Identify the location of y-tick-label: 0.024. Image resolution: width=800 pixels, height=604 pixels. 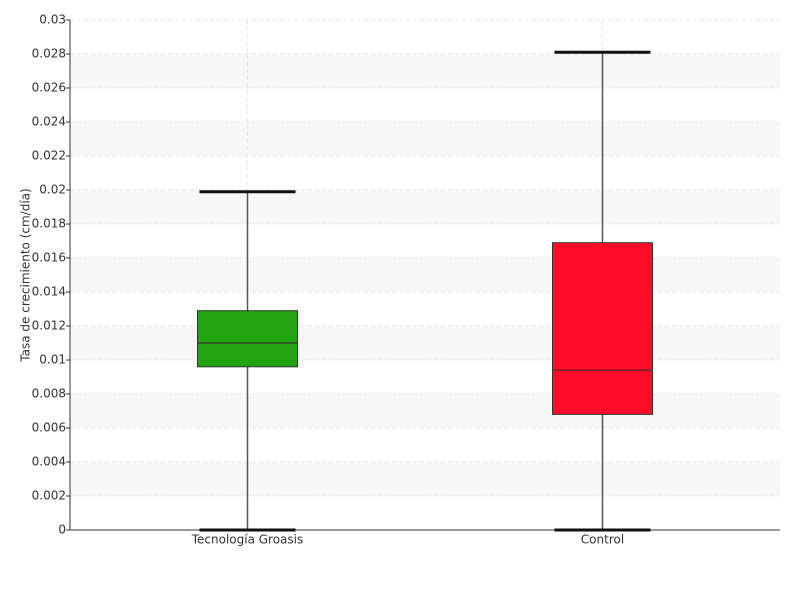
(49, 122).